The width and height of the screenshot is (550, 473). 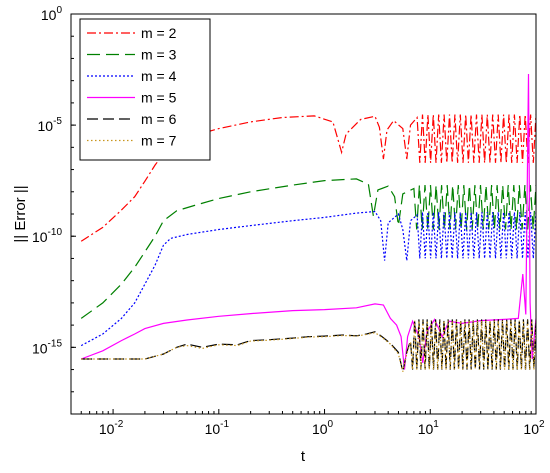 I want to click on x-tick-label: 10², so click(x=534, y=428).